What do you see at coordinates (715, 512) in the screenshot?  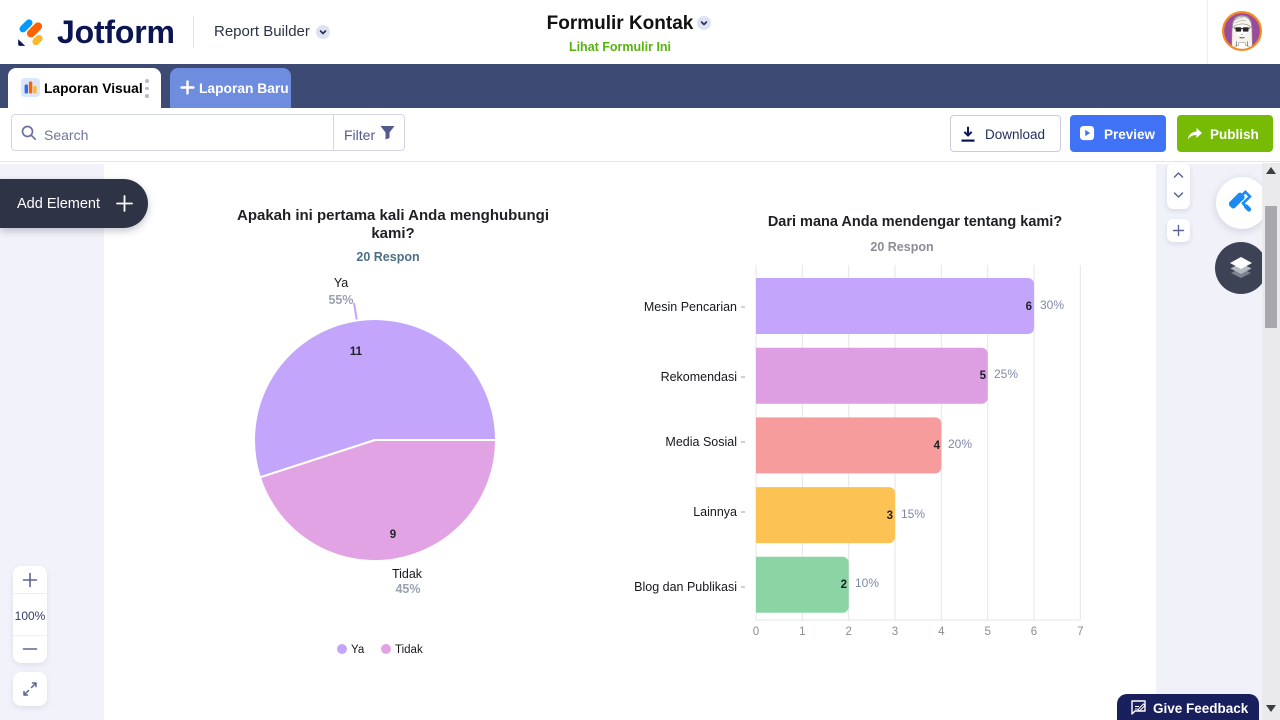 I see `svg-text: Lainnya` at bounding box center [715, 512].